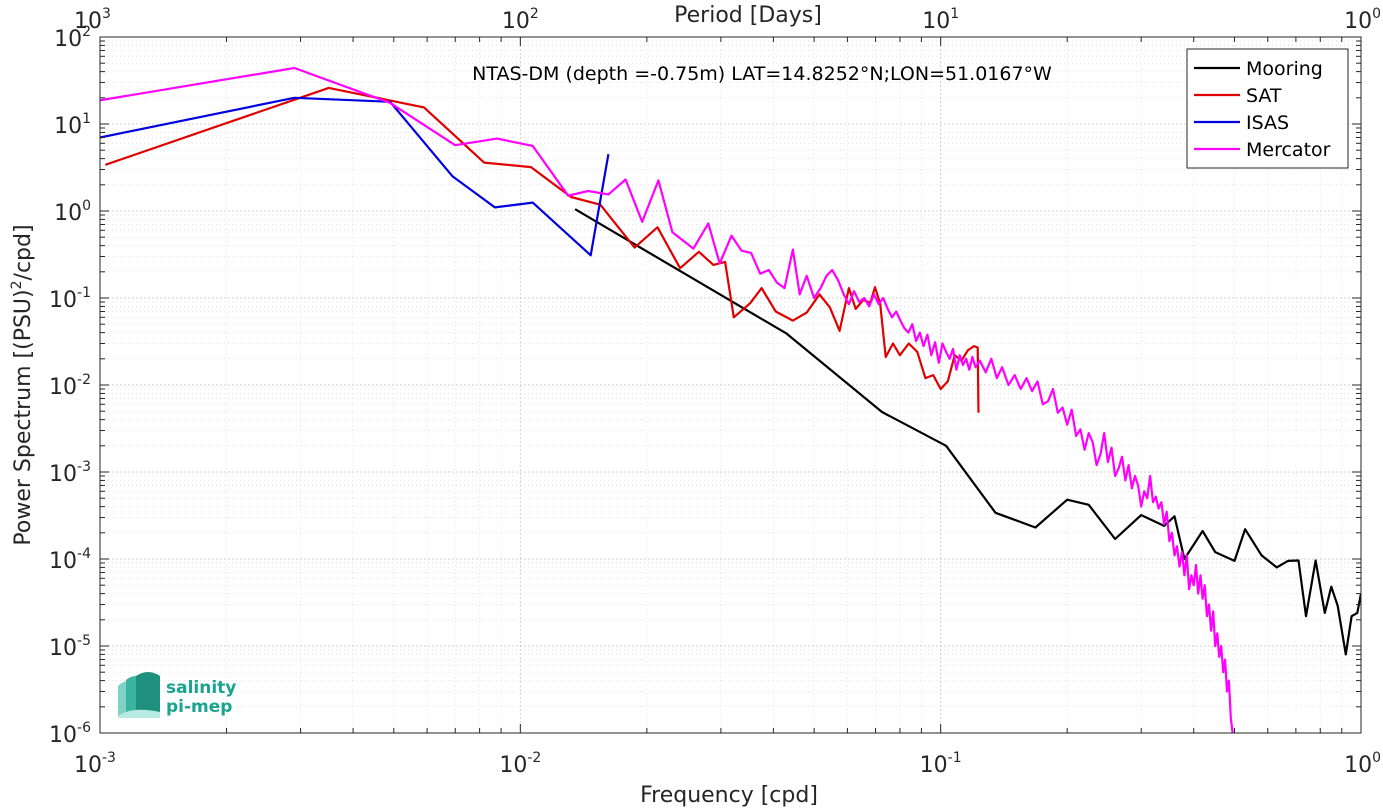 The width and height of the screenshot is (1383, 809). I want to click on salinity-pi-mep-logo: salinity pi-mep, so click(177, 695).